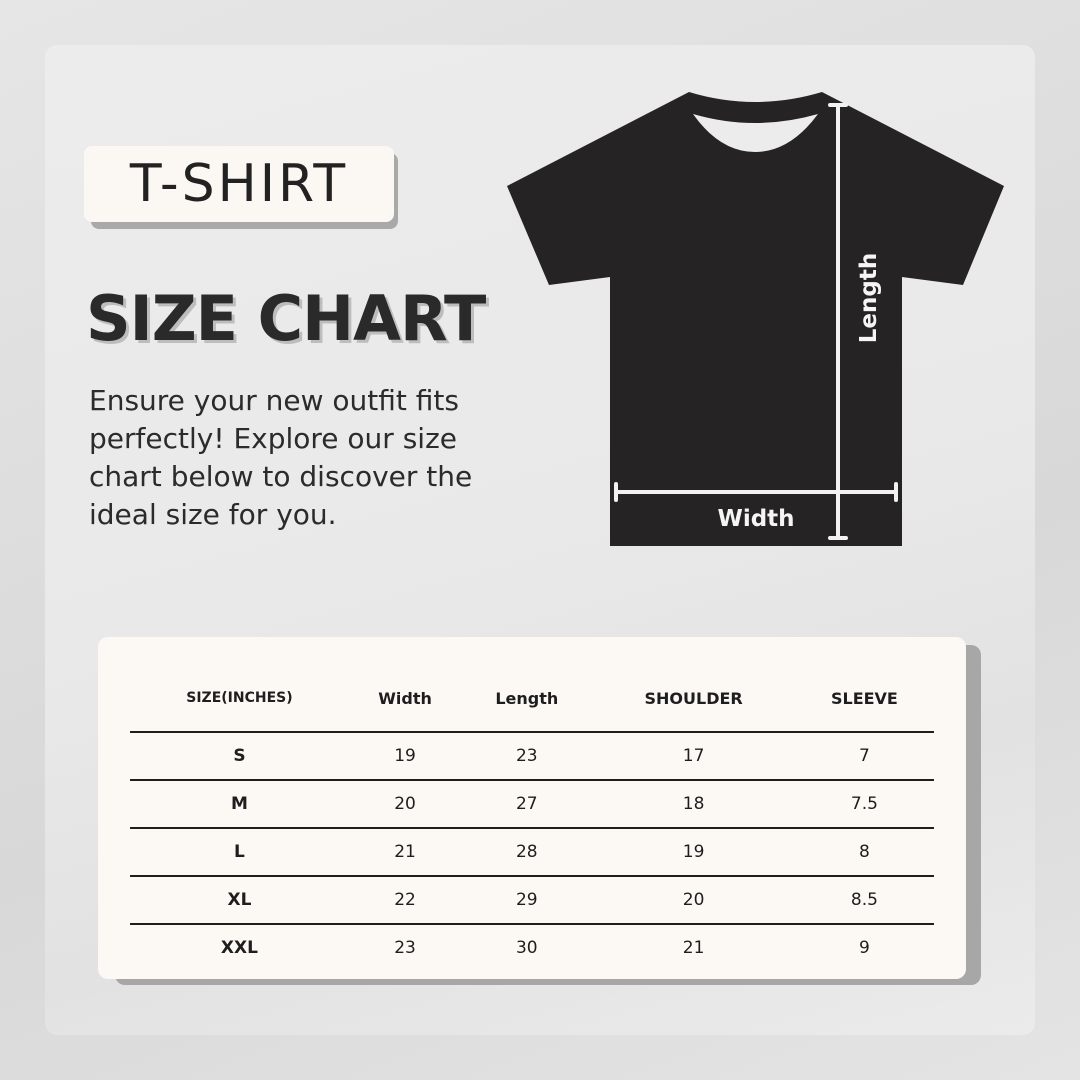  I want to click on value-cell: 30, so click(526, 948).